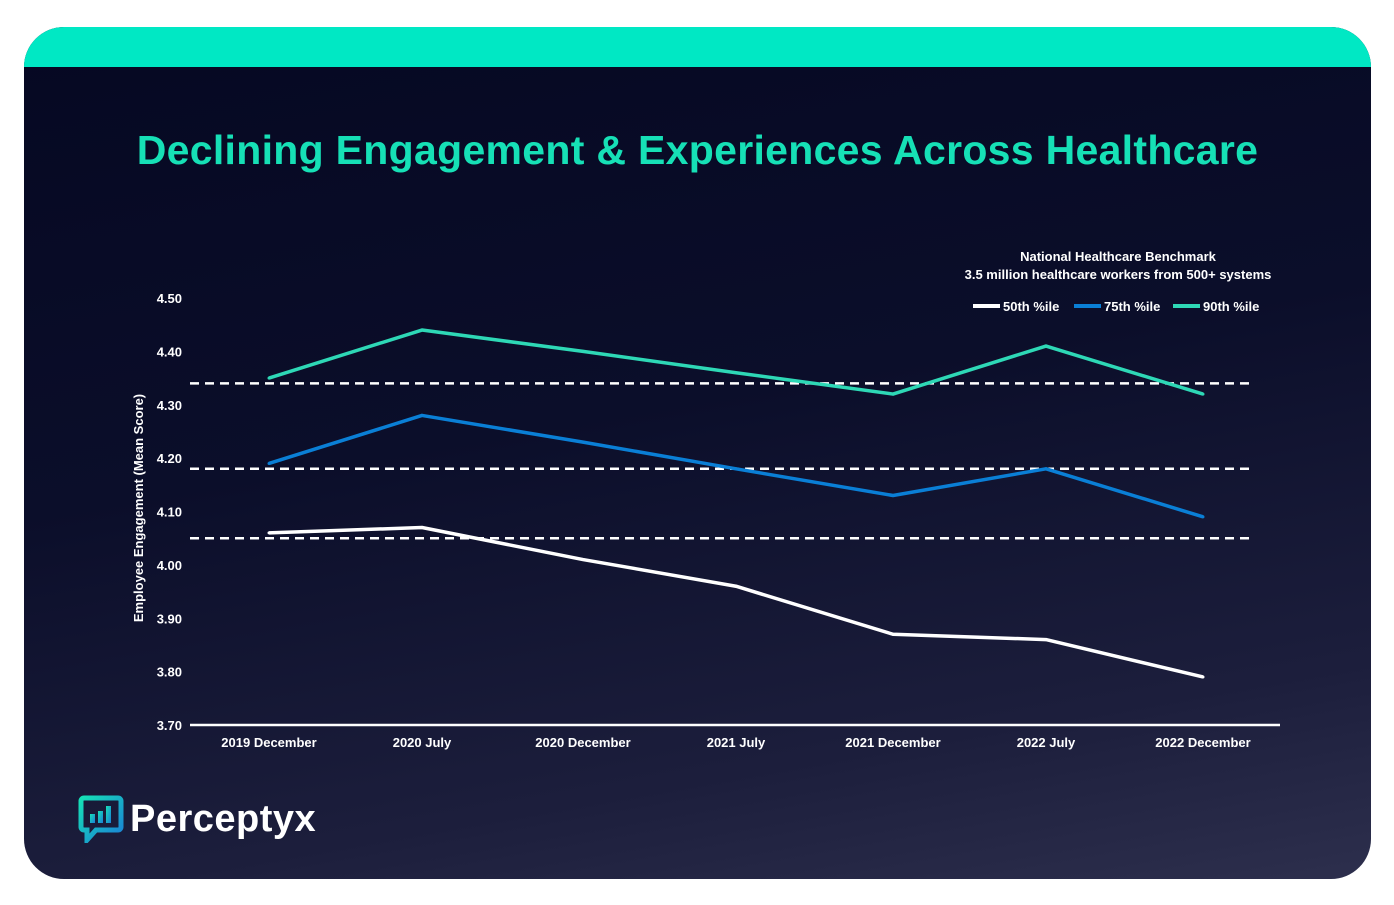 This screenshot has width=1394, height=905. What do you see at coordinates (169, 512) in the screenshot?
I see `y-tick-label: 4.10` at bounding box center [169, 512].